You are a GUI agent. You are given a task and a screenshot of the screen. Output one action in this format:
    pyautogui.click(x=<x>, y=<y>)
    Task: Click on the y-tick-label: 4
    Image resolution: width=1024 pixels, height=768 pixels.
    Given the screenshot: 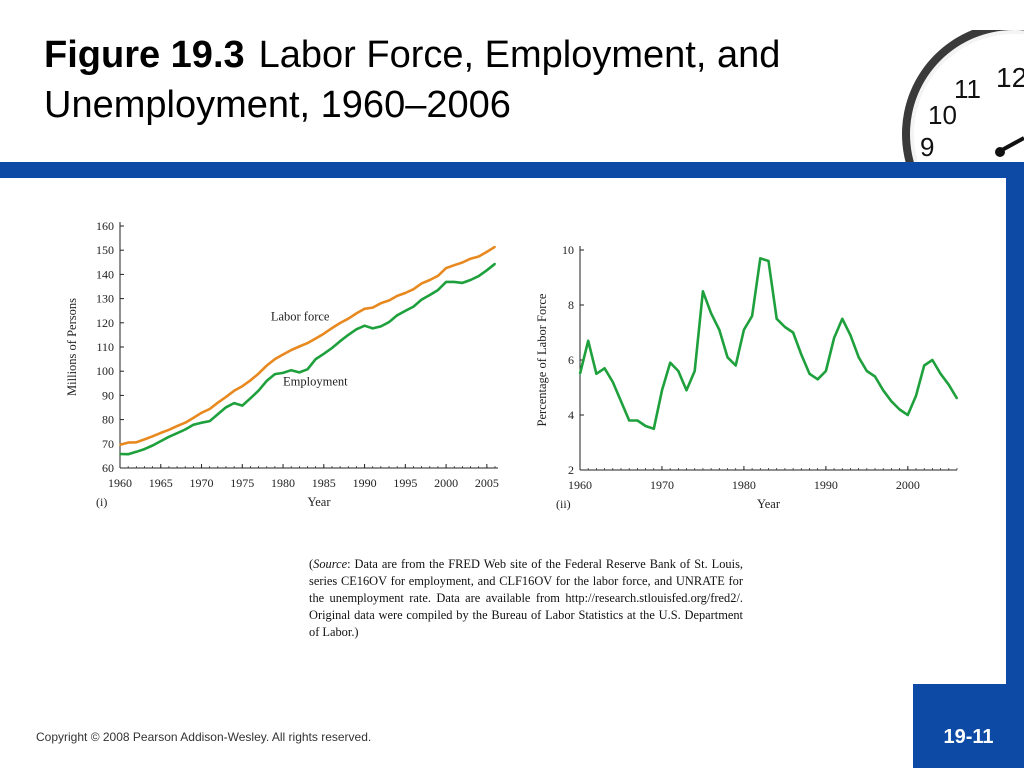 What is the action you would take?
    pyautogui.click(x=571, y=415)
    